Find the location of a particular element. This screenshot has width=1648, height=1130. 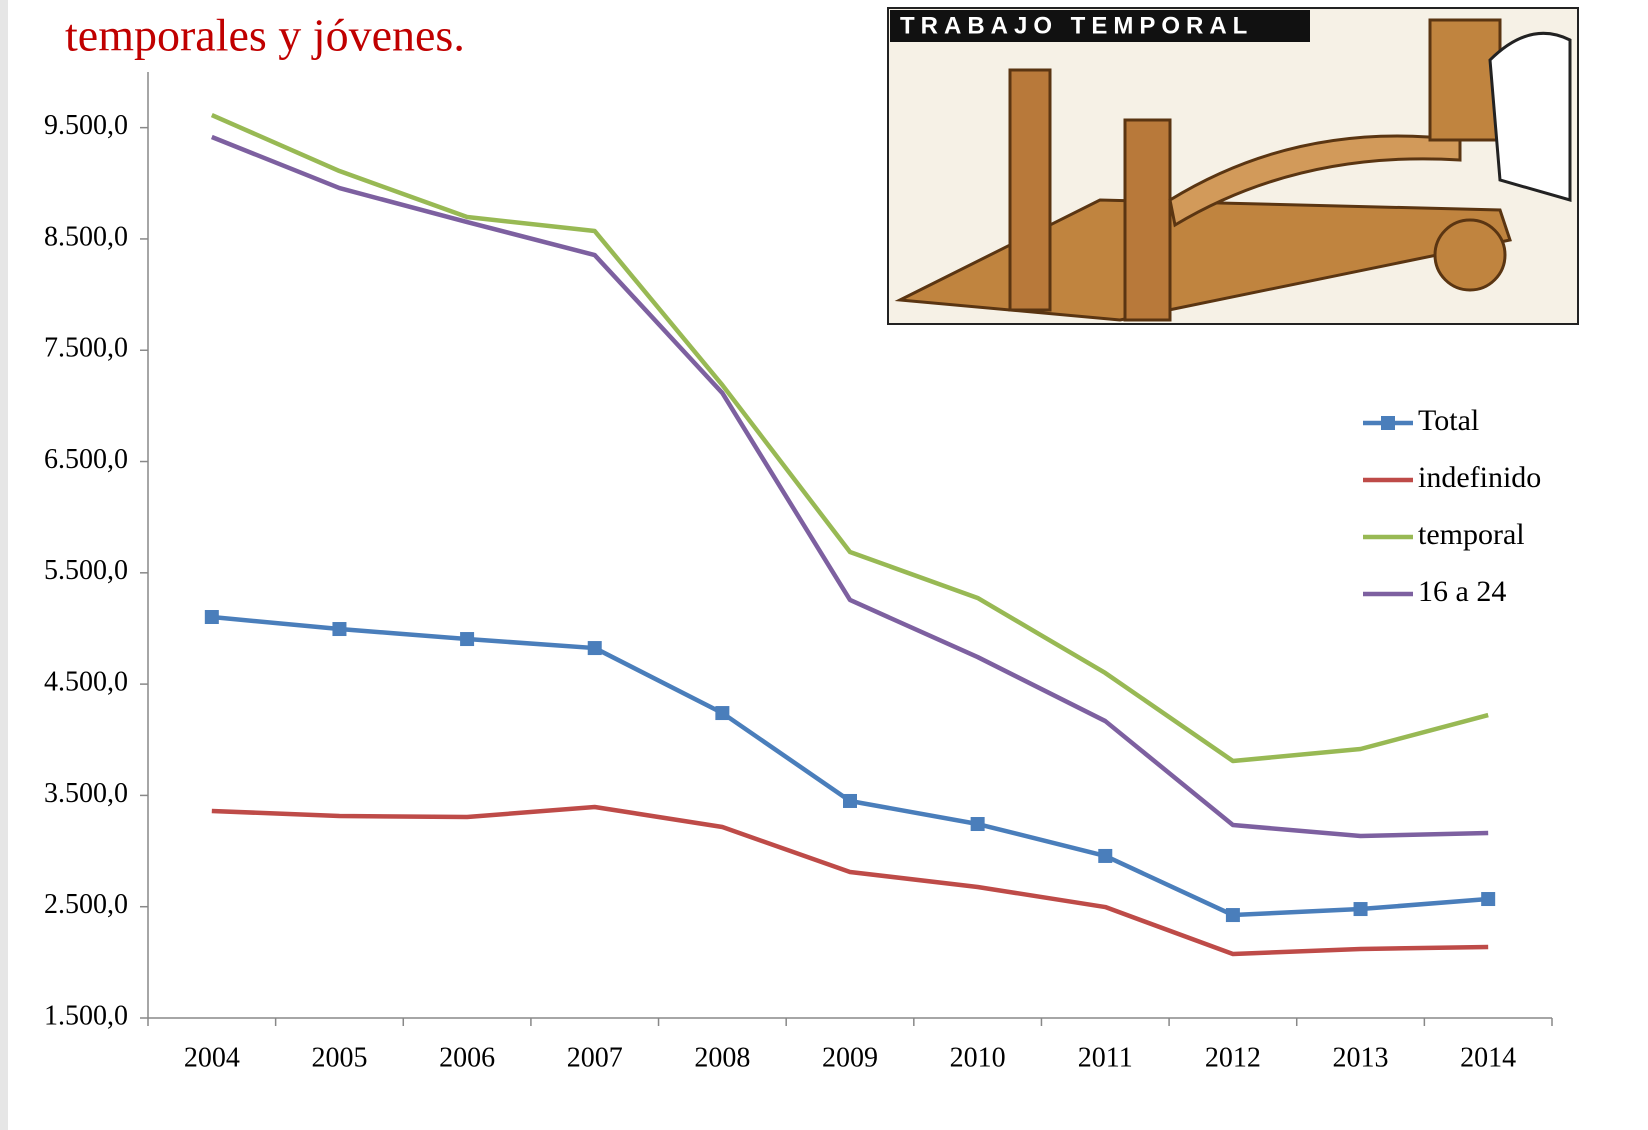

cartoon-seat is located at coordinates (1465, 80).